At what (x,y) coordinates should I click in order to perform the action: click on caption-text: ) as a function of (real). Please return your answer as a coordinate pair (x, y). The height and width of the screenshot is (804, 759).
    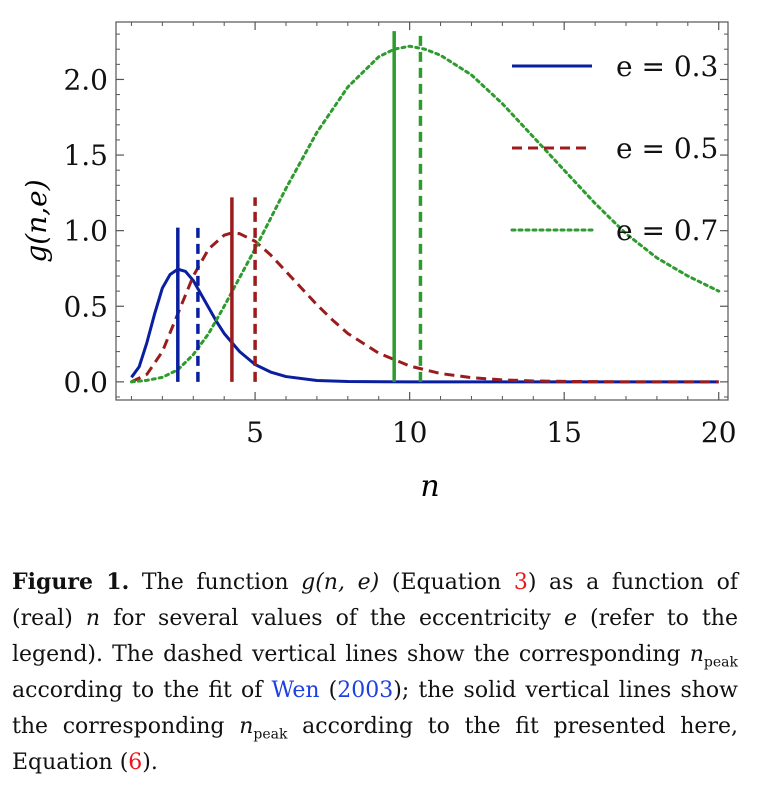
    Looking at the image, I should click on (375, 600).